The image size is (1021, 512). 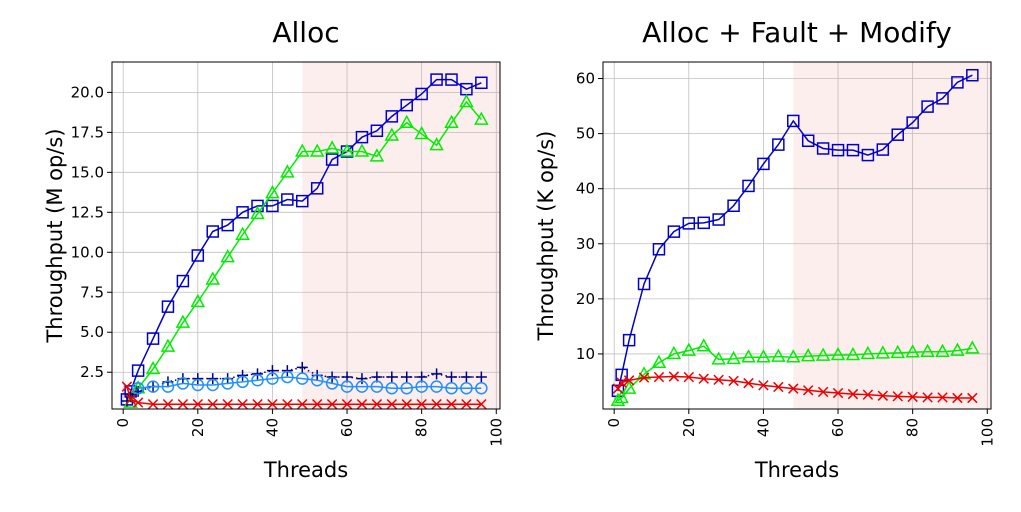 I want to click on y-tick-label: 10, so click(x=585, y=354).